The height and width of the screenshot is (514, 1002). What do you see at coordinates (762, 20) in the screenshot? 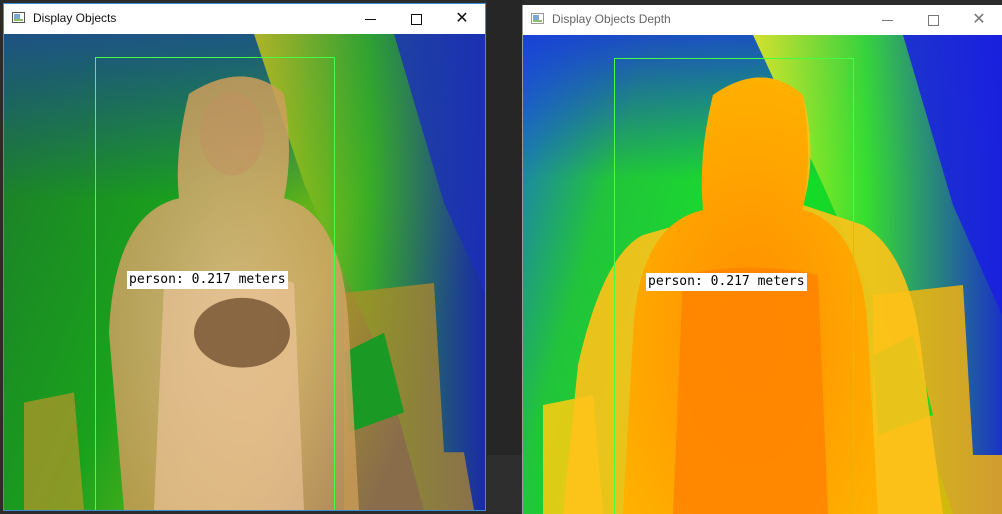
I see `title-bar: Display Objects Depth ✕` at bounding box center [762, 20].